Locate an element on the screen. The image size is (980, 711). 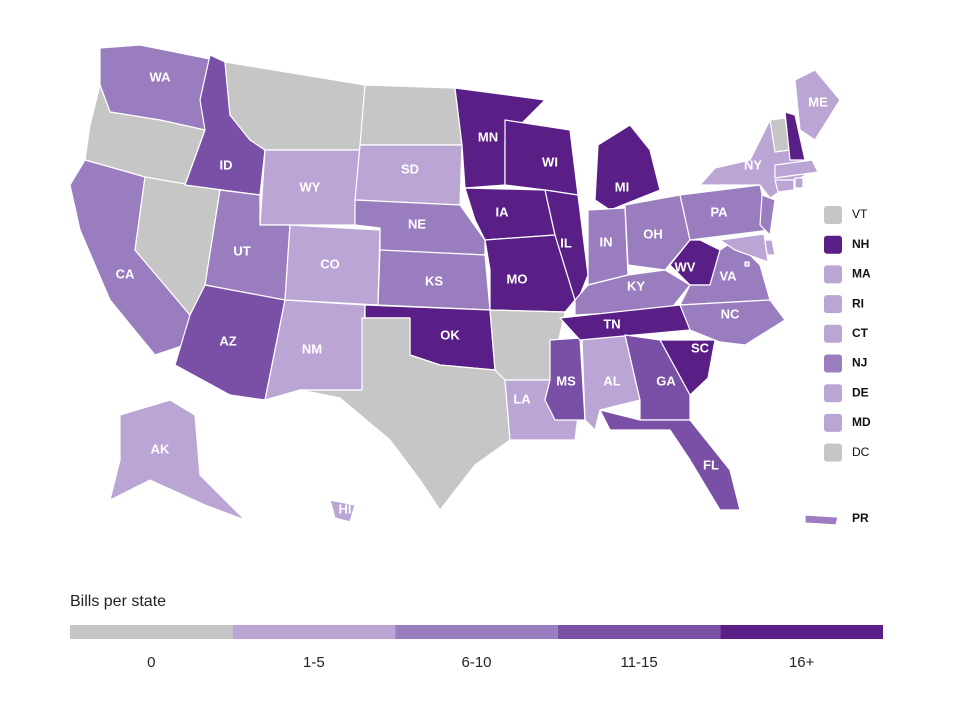
state-label: IL is located at coordinates (566, 242).